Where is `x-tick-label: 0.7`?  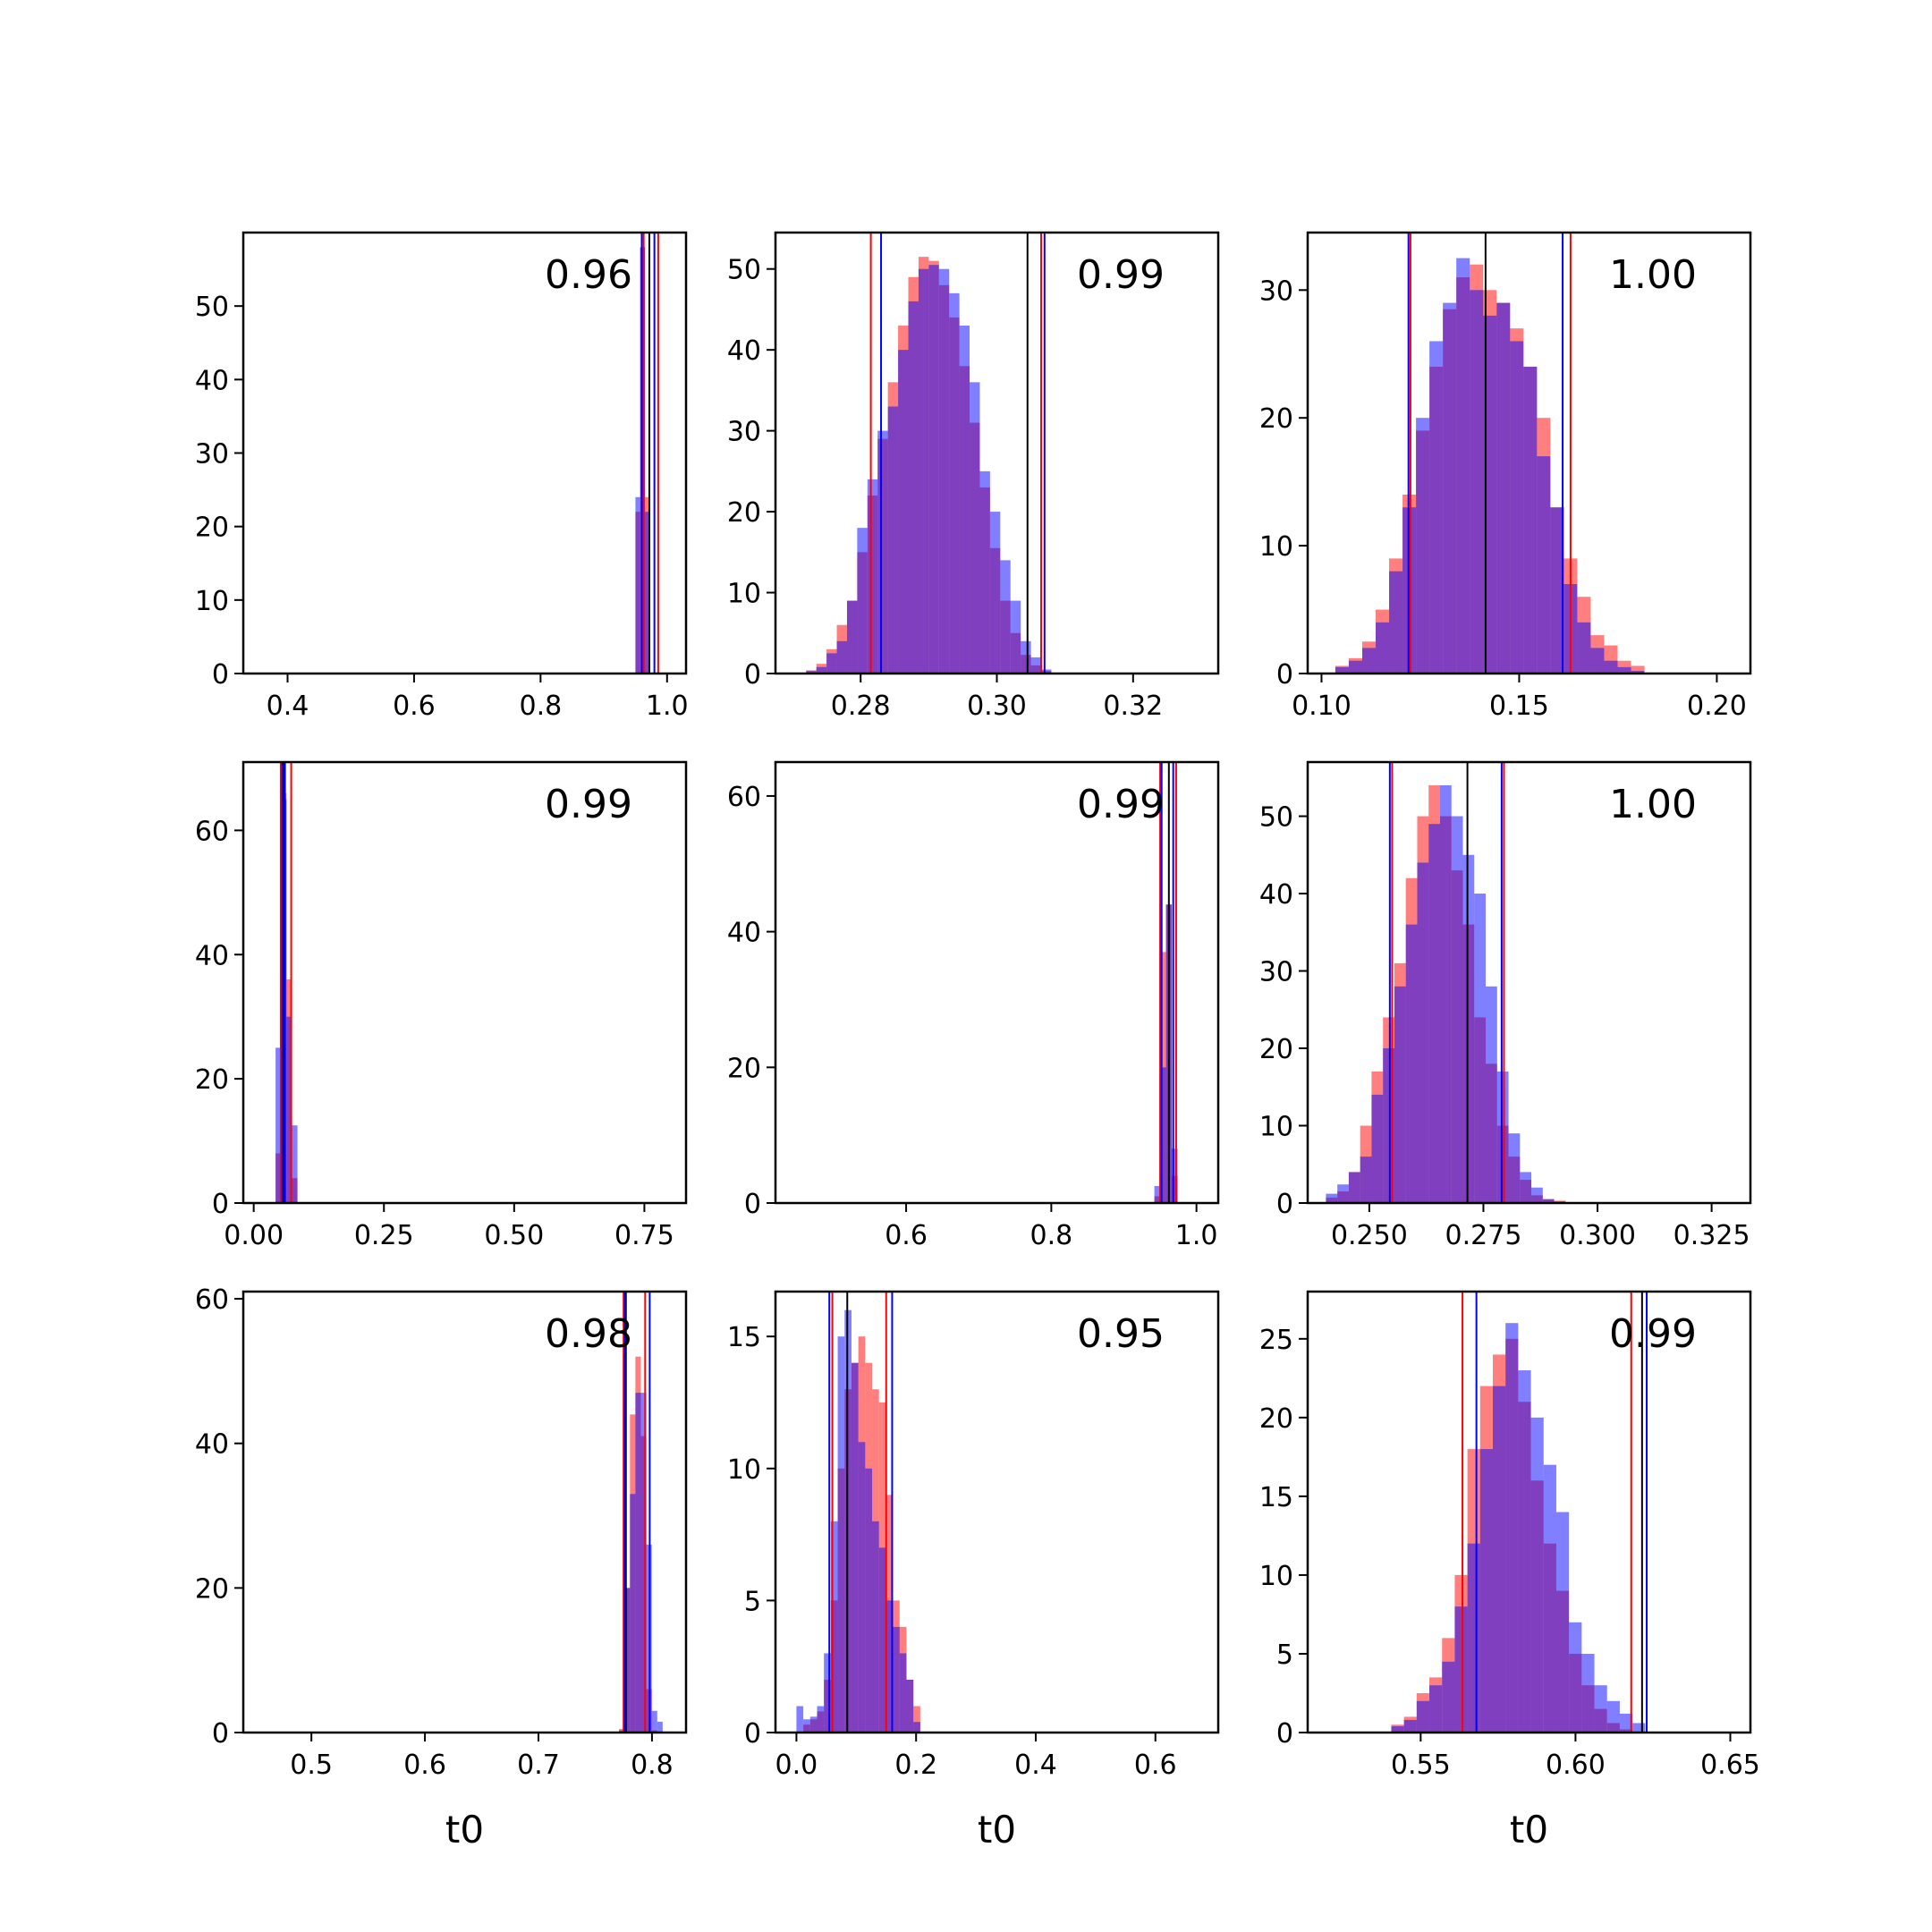 x-tick-label: 0.7 is located at coordinates (538, 1765).